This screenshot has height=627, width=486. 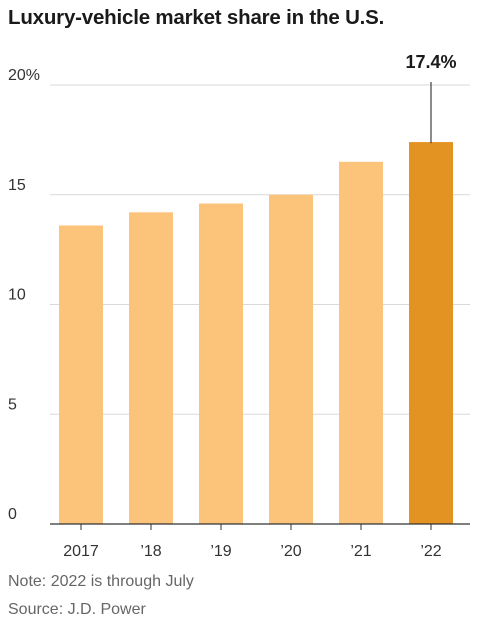 What do you see at coordinates (12, 404) in the screenshot?
I see `y-tick-label: 5` at bounding box center [12, 404].